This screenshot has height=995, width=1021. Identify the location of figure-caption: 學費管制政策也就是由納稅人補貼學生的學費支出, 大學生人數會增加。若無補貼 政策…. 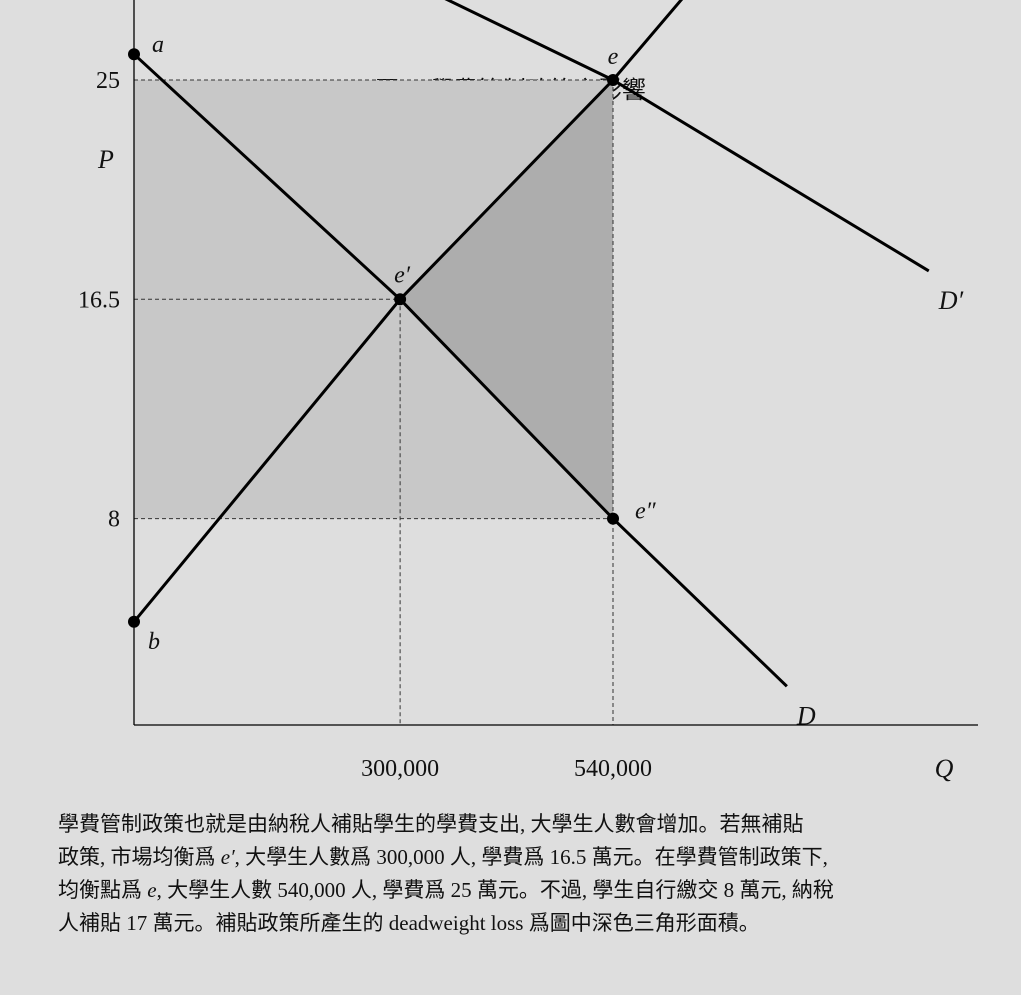
(518, 874).